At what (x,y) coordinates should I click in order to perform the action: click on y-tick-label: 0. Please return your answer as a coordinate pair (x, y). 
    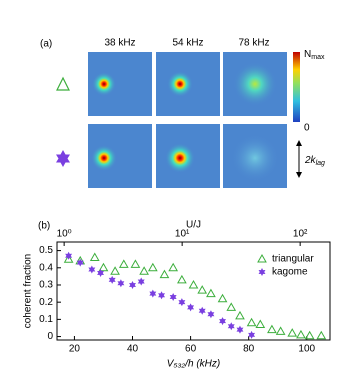
    Looking at the image, I should click on (50, 336).